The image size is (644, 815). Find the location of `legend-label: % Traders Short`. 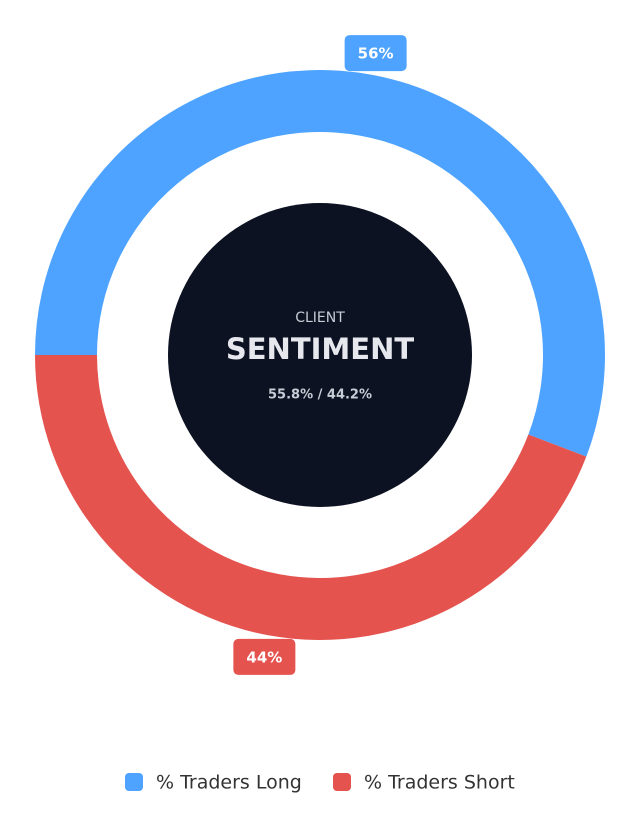

legend-label: % Traders Short is located at coordinates (439, 783).